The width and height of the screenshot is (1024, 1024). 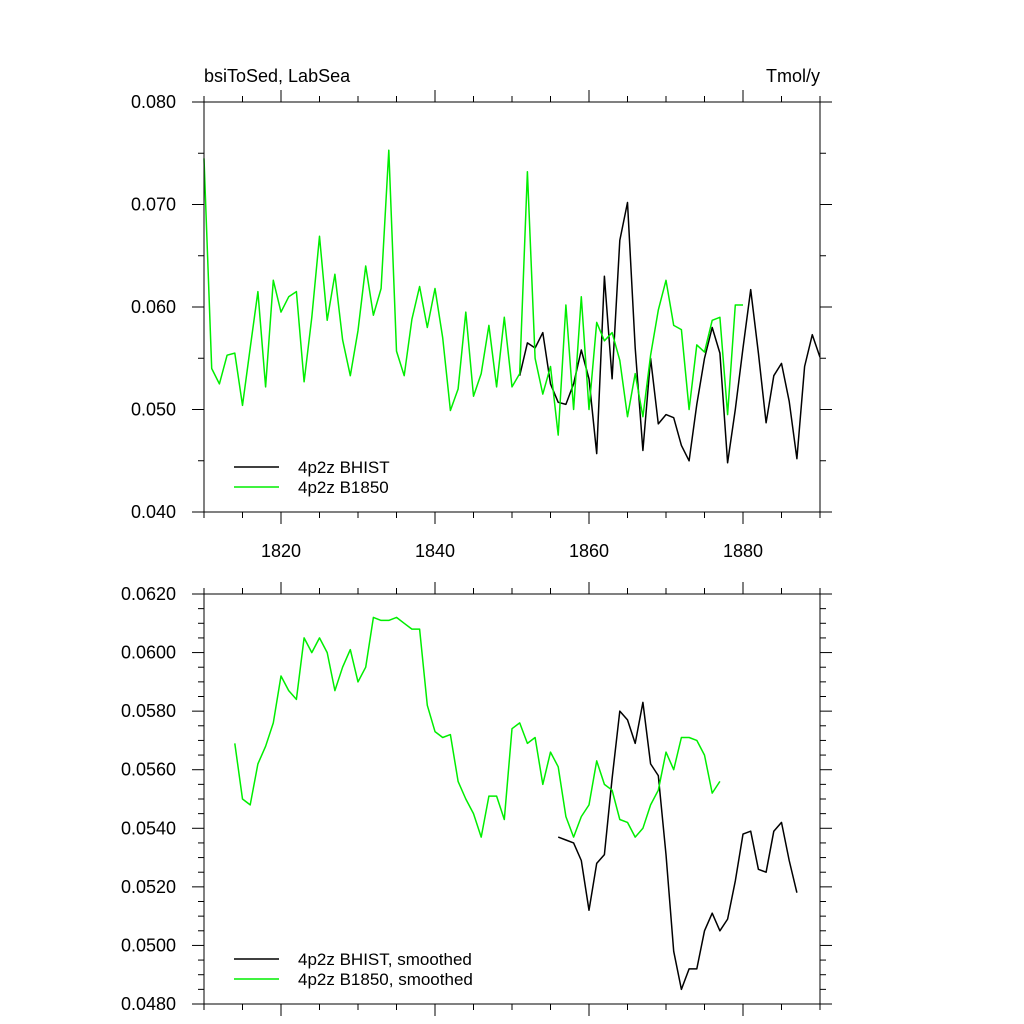 I want to click on top-y-tick-label: 0.060, so click(x=153, y=307).